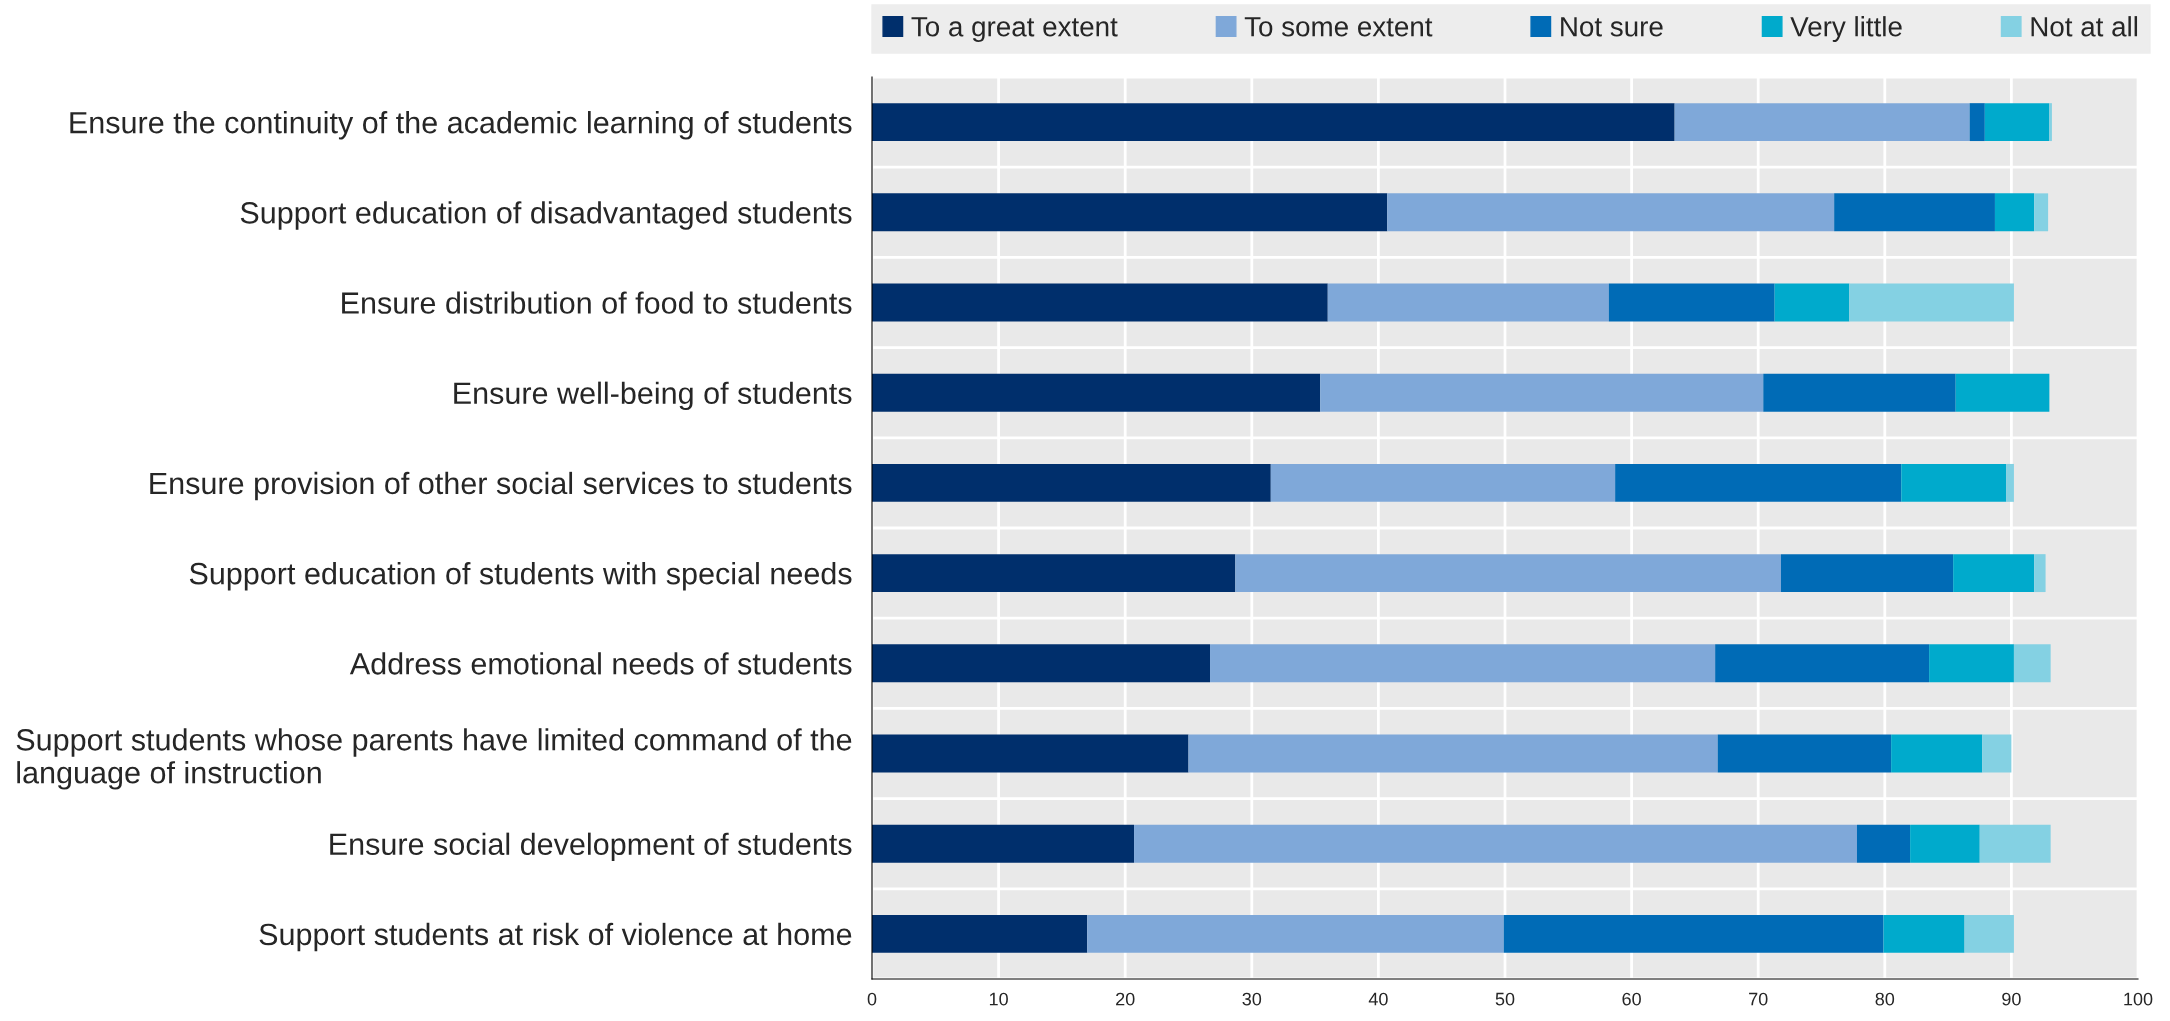 This screenshot has height=1021, width=2170. What do you see at coordinates (2011, 999) in the screenshot?
I see `x-tick-label: 90` at bounding box center [2011, 999].